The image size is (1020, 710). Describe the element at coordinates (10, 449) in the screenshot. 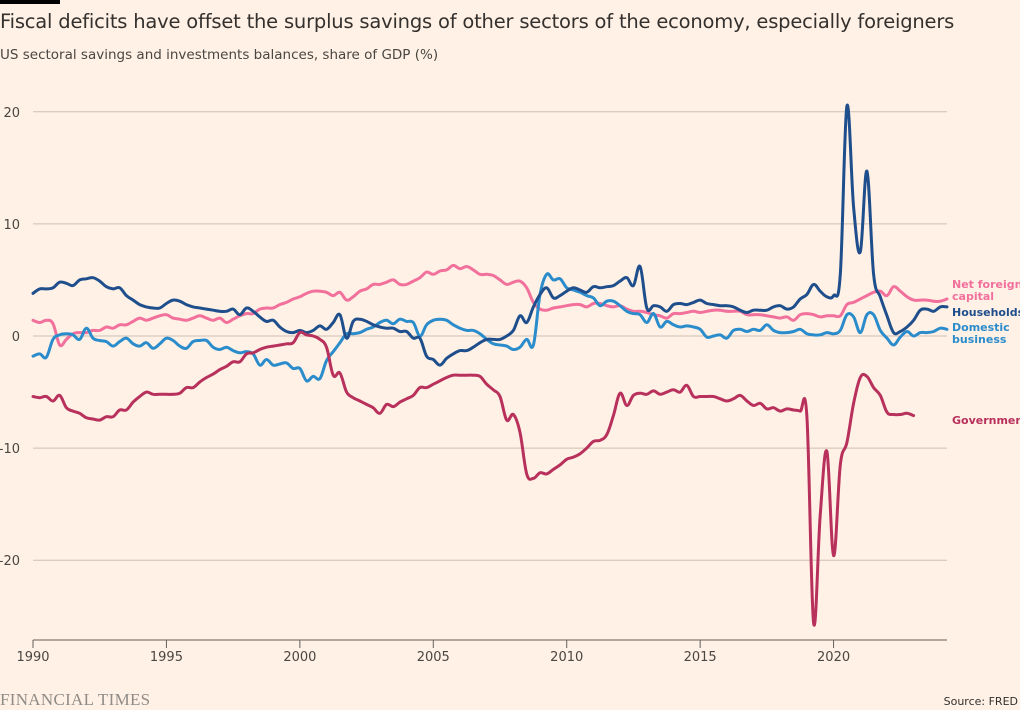

I see `y-tick-label: -10` at that location.